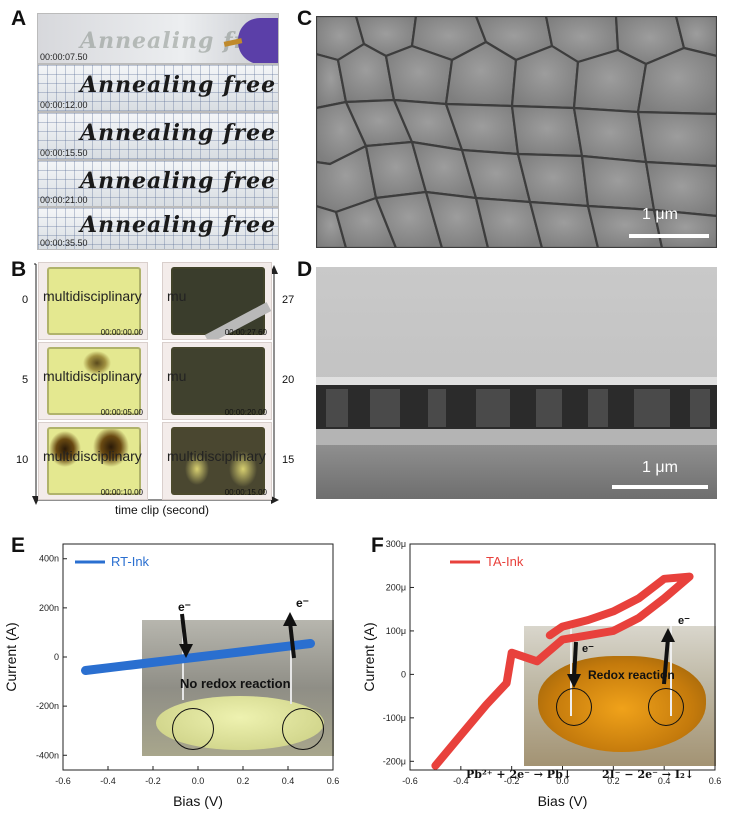  What do you see at coordinates (19, 269) in the screenshot?
I see `panel-letter-b: B` at bounding box center [19, 269].